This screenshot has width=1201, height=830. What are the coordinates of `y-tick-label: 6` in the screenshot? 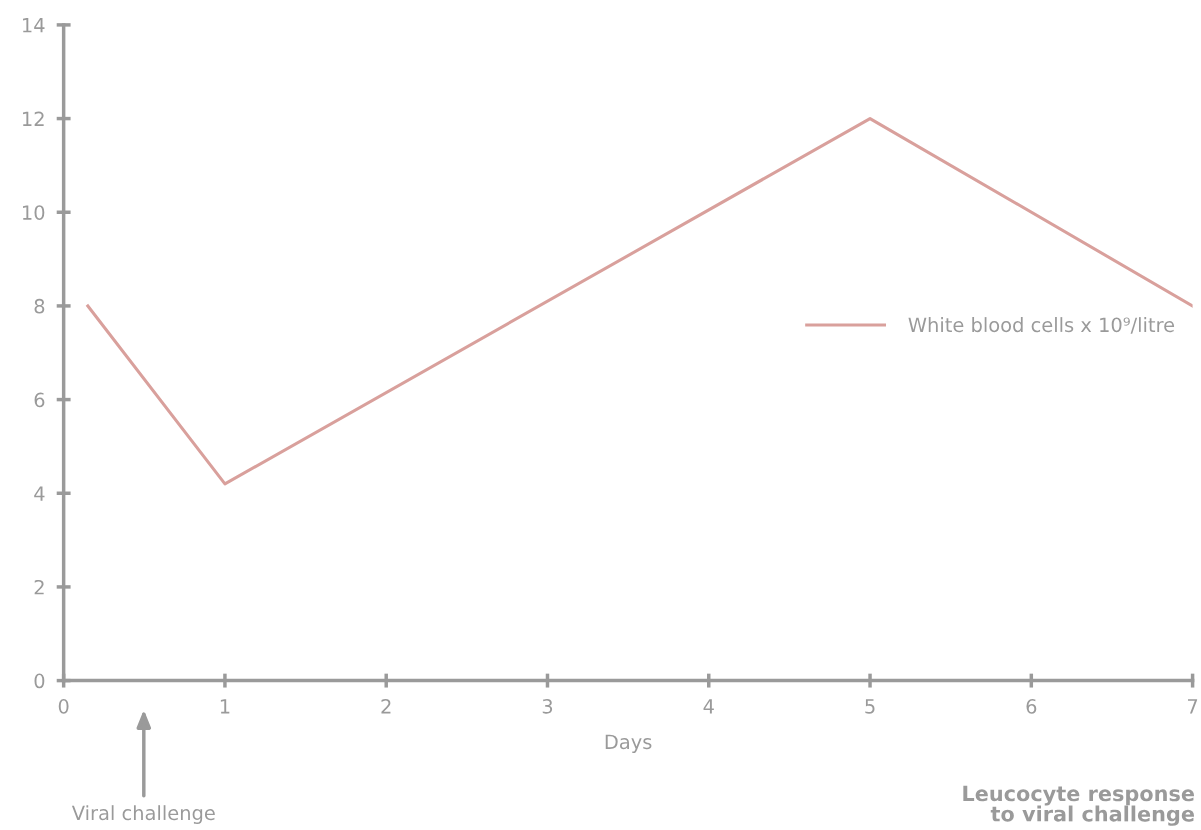 It's located at (39, 400).